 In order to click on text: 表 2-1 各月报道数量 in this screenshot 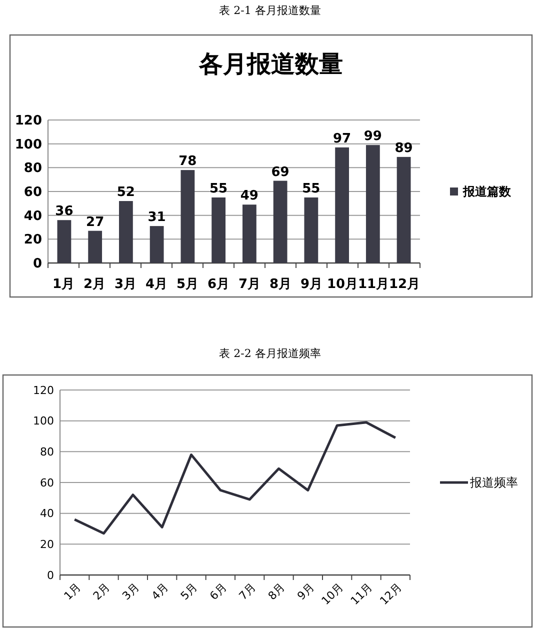, I will do `click(270, 10)`.